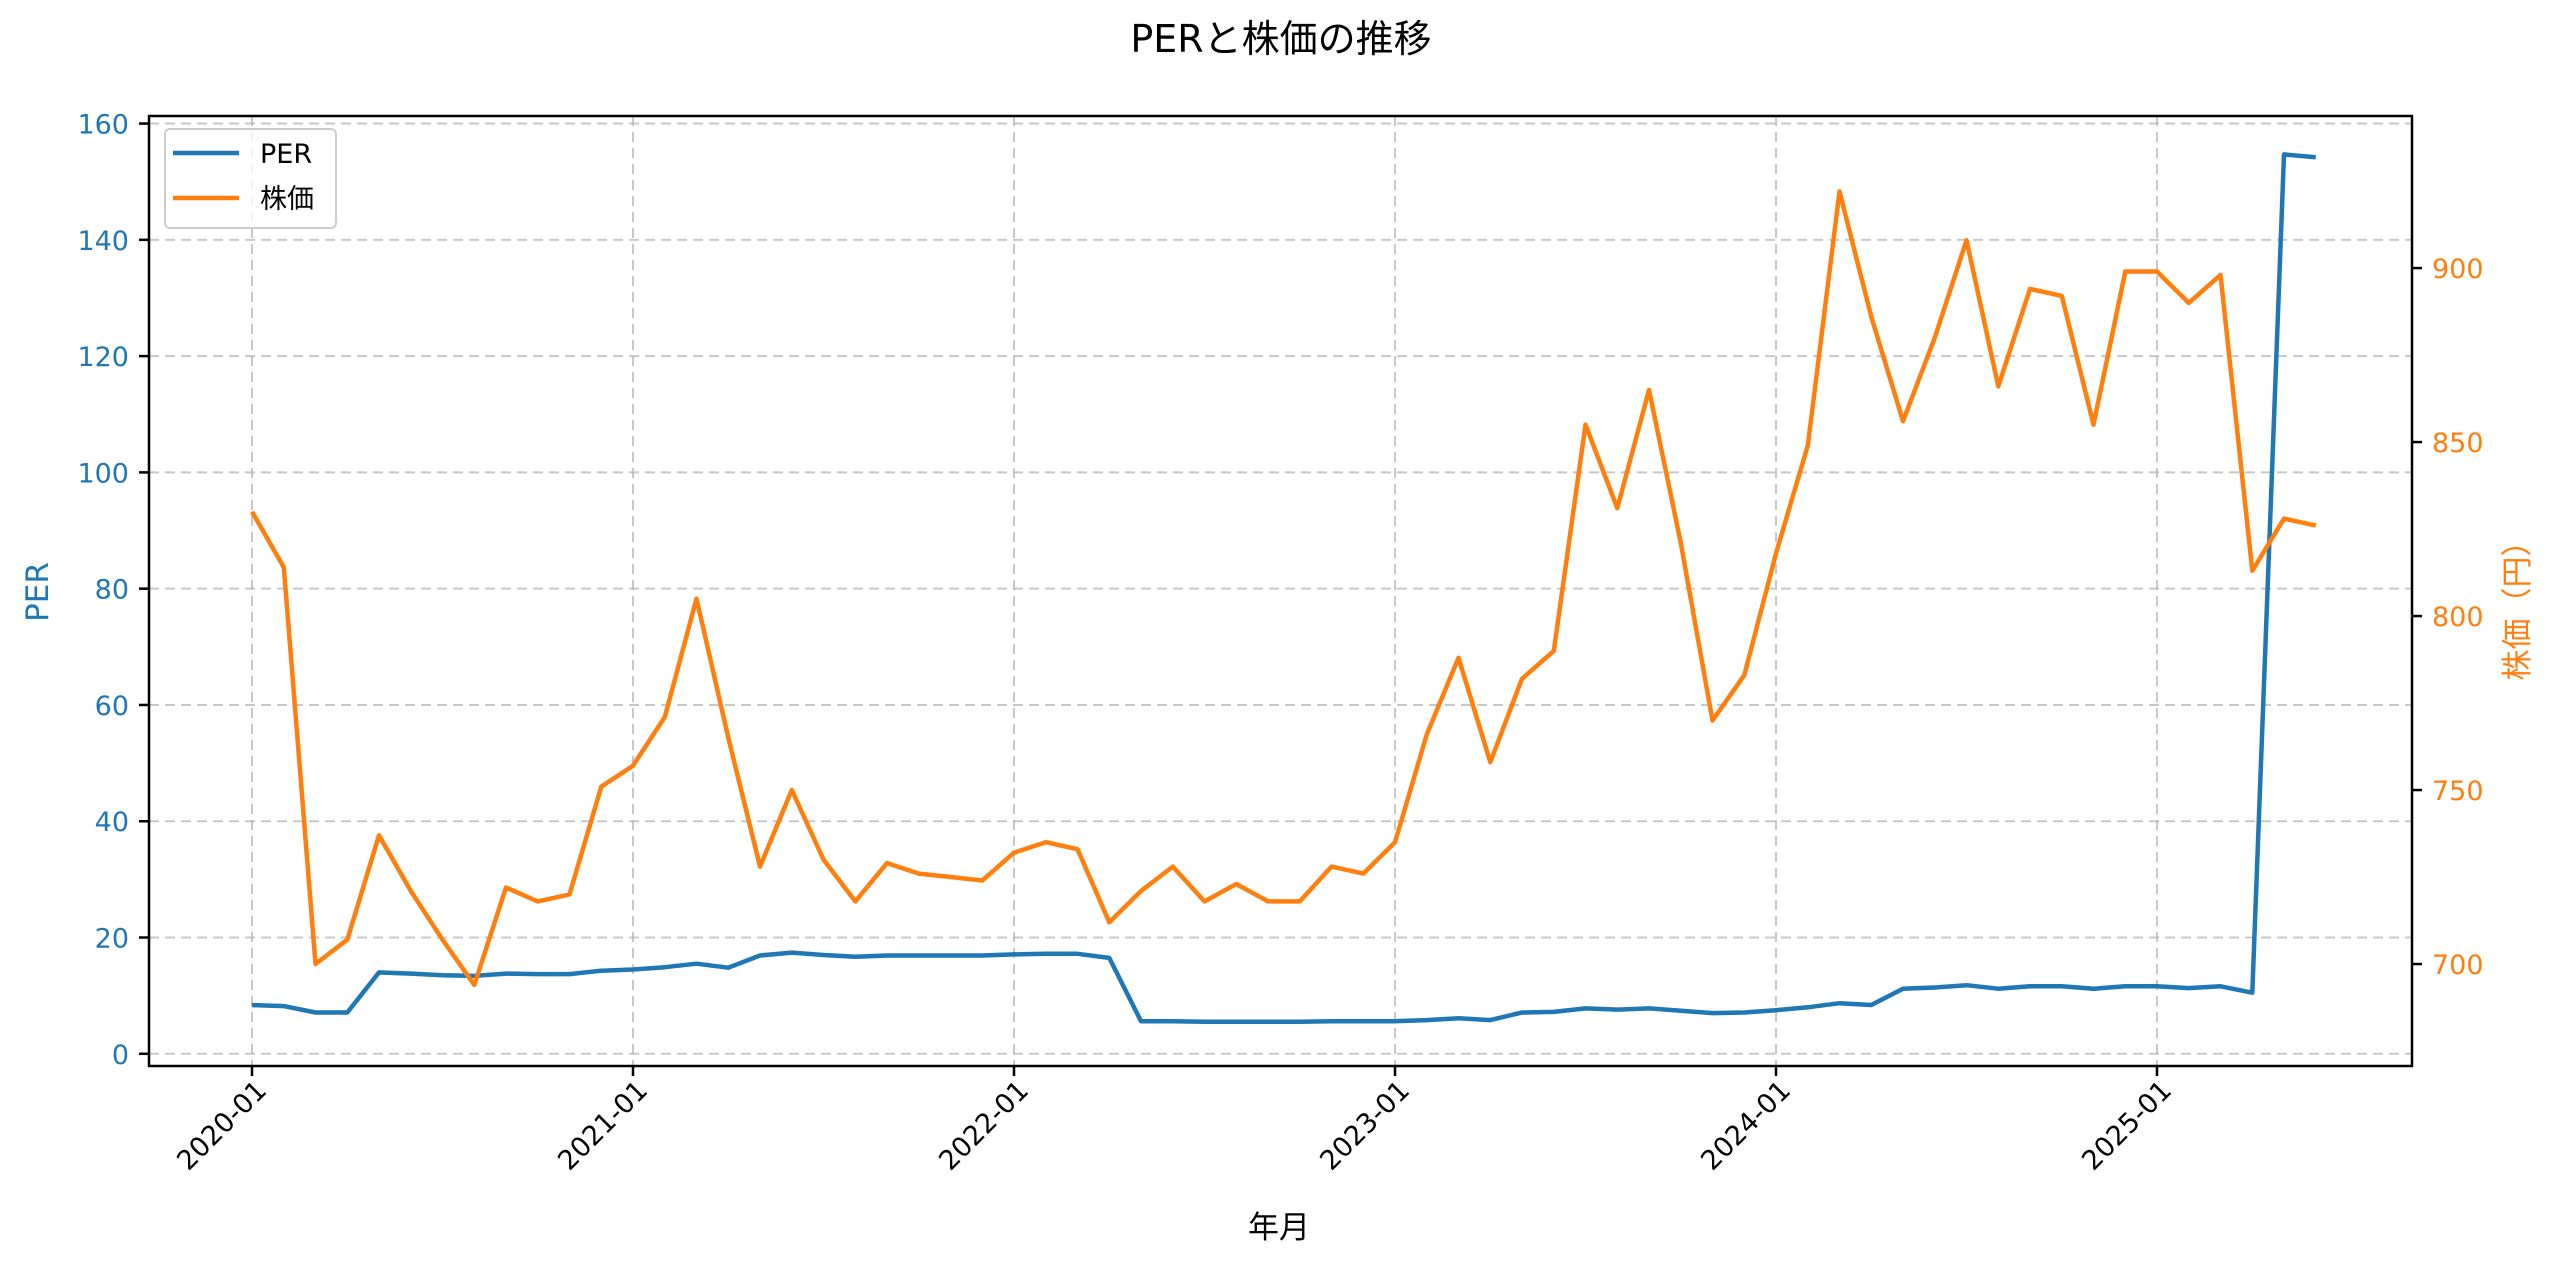 The width and height of the screenshot is (2560, 1269). Describe the element at coordinates (103, 357) in the screenshot. I see `y-tick-label-left: 120` at that location.